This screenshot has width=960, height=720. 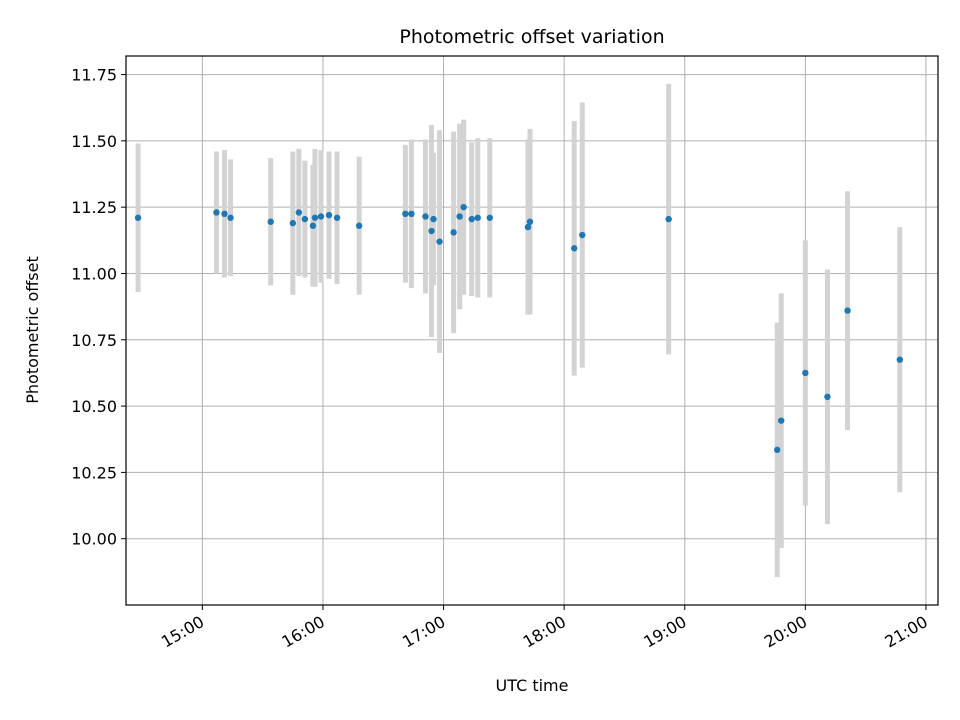 What do you see at coordinates (98, 307) in the screenshot?
I see `y-axis-ticks: 10.00 10.25 10.50 10.75 11.00 11.25 11.50 11.75` at bounding box center [98, 307].